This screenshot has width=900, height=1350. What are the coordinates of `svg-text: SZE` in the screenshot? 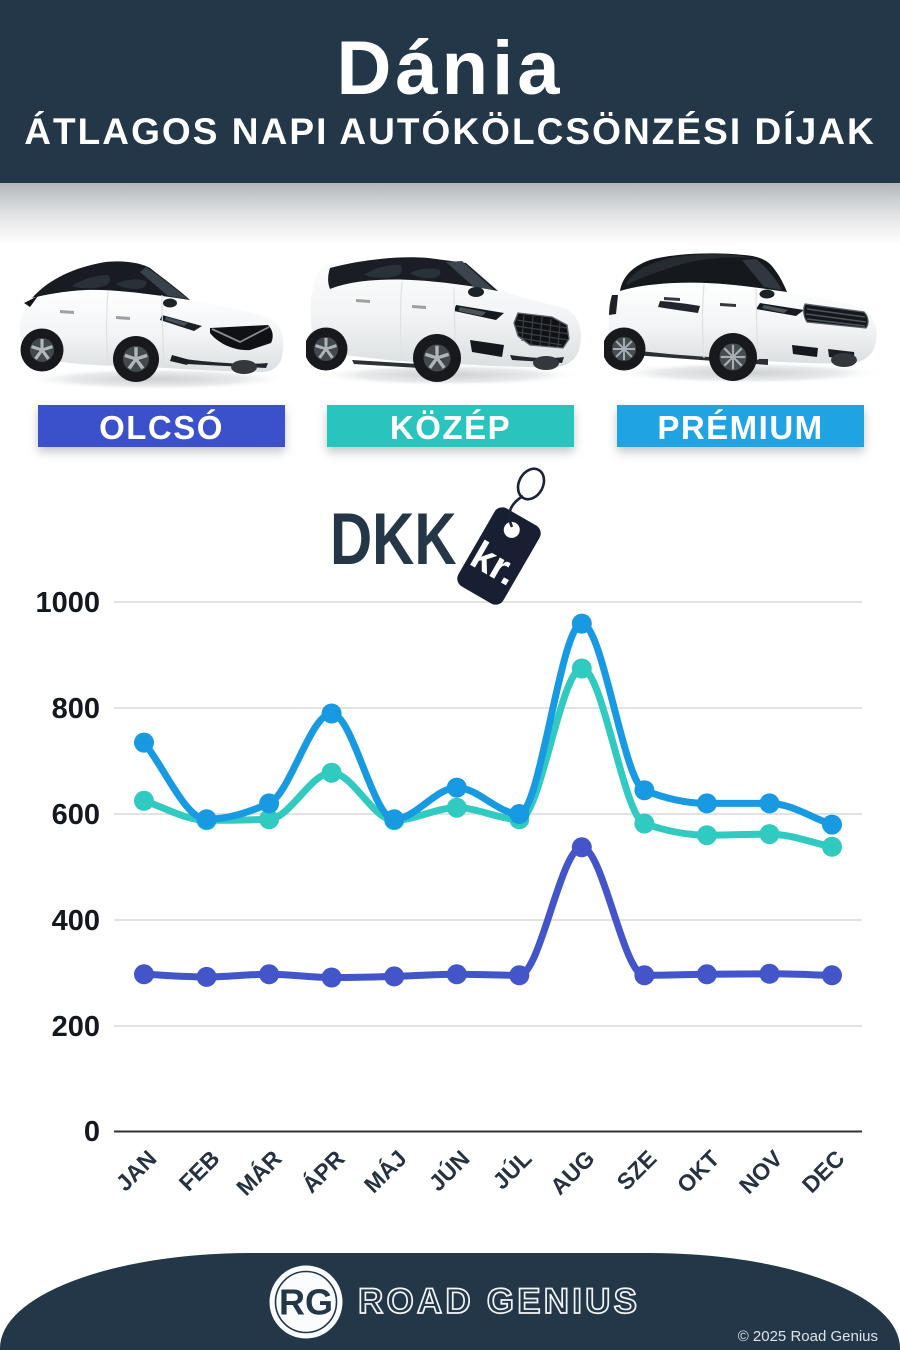 It's located at (637, 1170).